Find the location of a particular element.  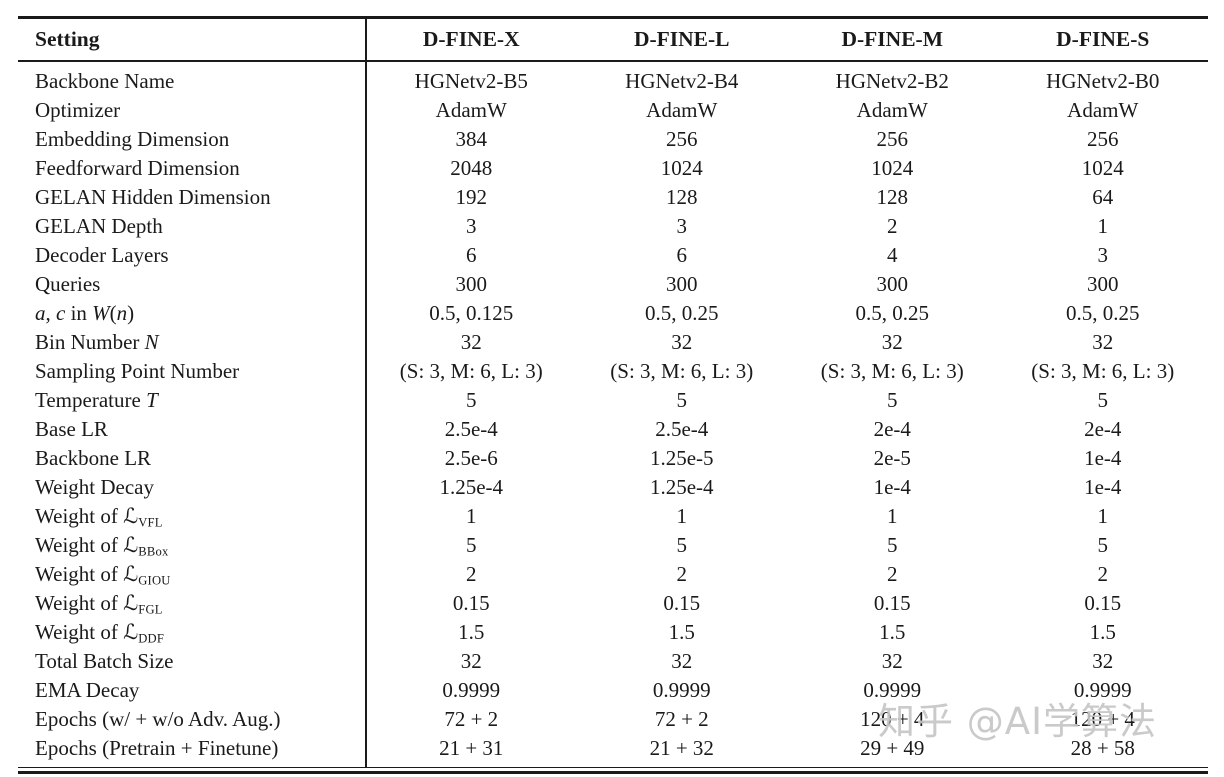

table-row: GELAN Hidden Dimension 192 128 128 64 is located at coordinates (613, 197).